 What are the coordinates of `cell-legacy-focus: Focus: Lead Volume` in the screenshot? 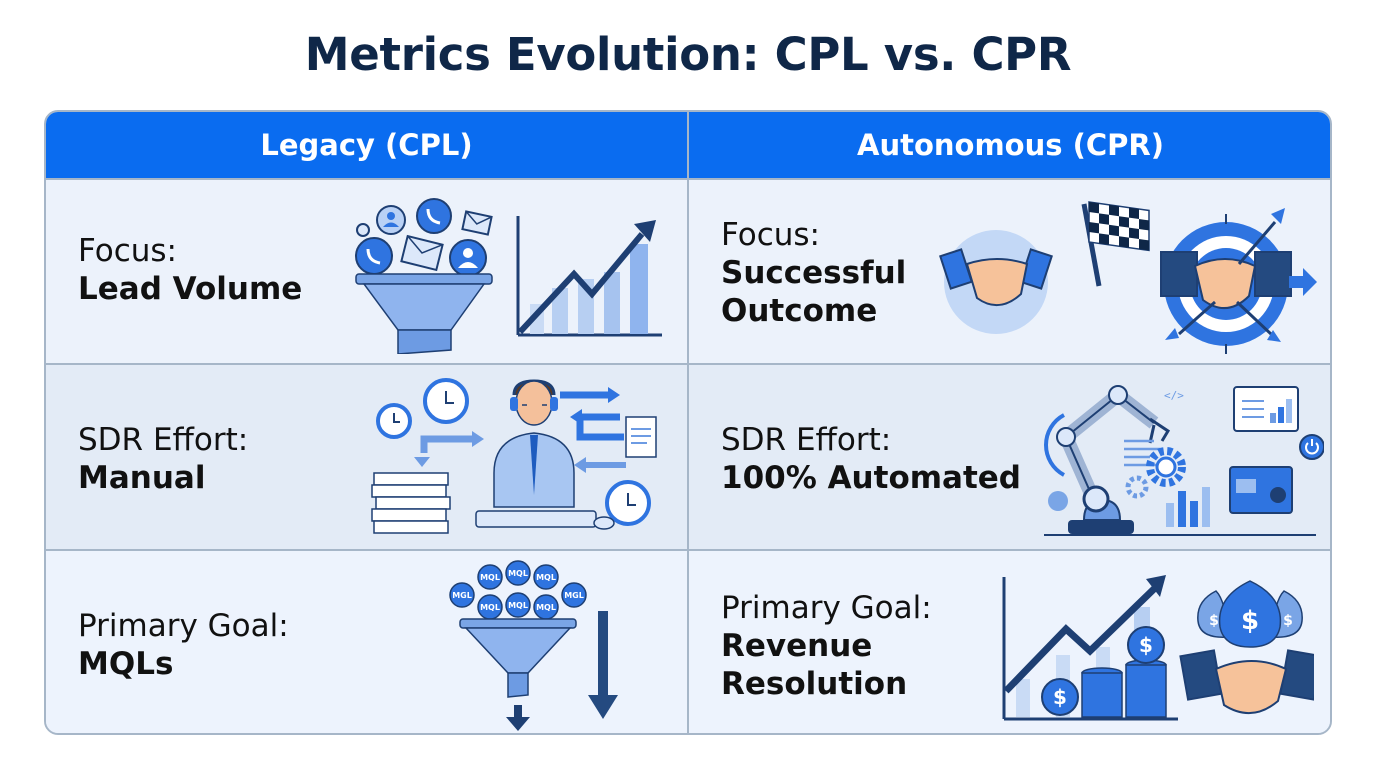 It's located at (367, 272).